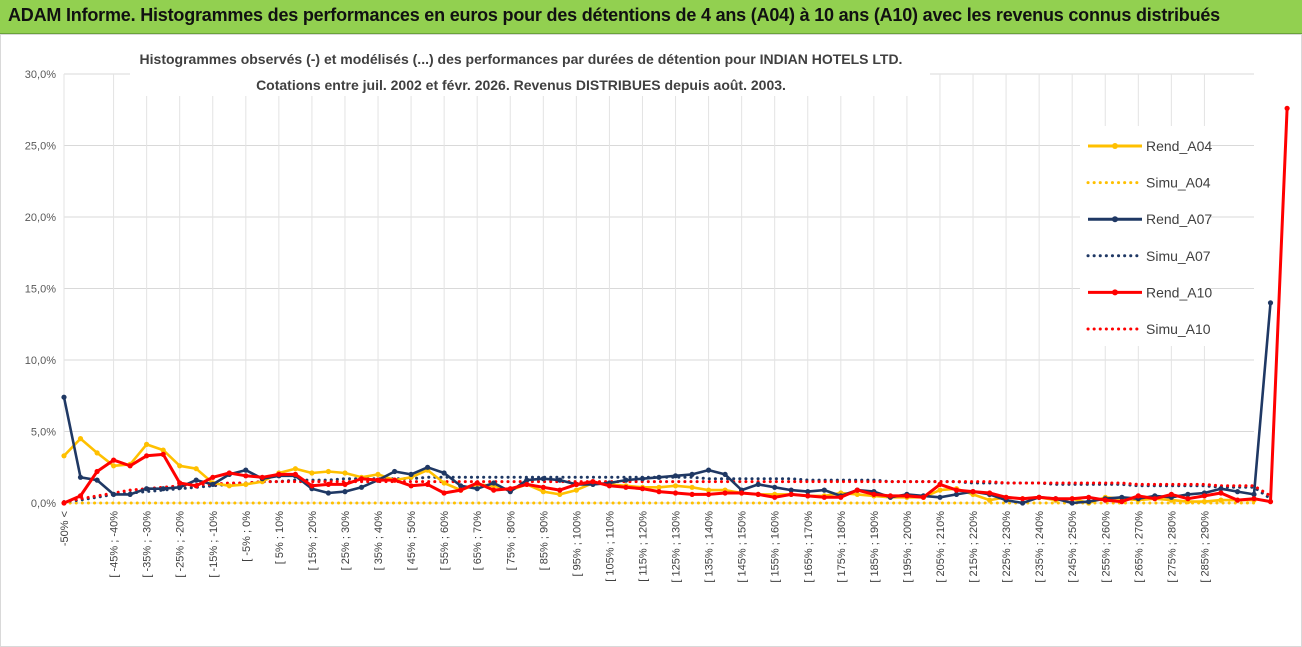  I want to click on x-tick-label: [ 205% ; 210%, so click(941, 547).